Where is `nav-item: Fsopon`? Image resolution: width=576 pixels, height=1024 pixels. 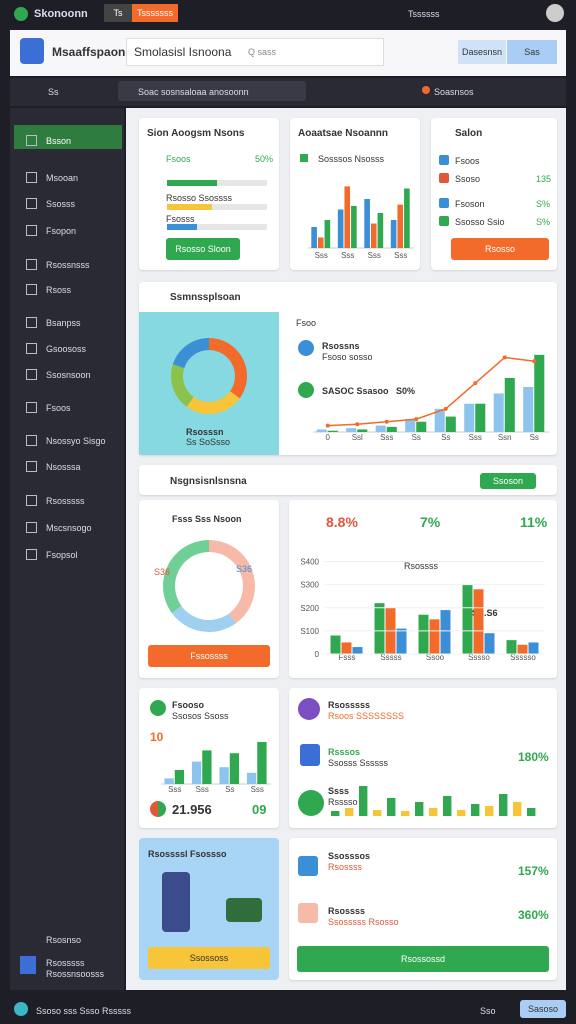 nav-item: Fsopon is located at coordinates (61, 231).